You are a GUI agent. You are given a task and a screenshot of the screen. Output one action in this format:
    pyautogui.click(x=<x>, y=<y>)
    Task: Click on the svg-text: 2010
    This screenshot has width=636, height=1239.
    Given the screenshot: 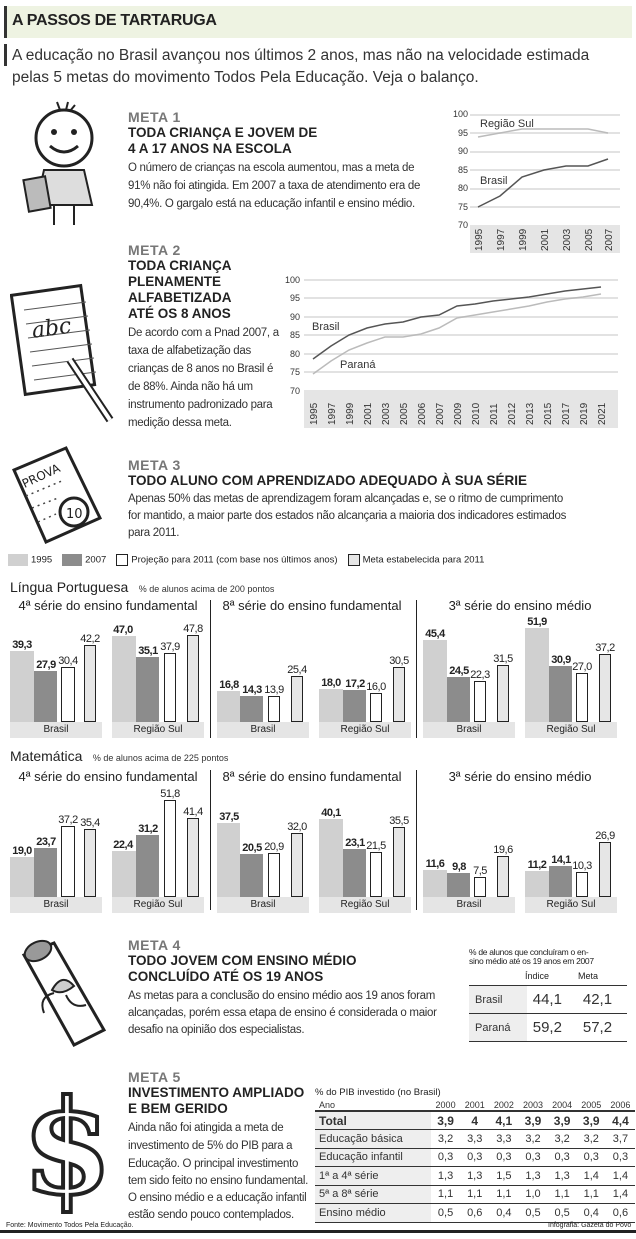 What is the action you would take?
    pyautogui.click(x=476, y=413)
    